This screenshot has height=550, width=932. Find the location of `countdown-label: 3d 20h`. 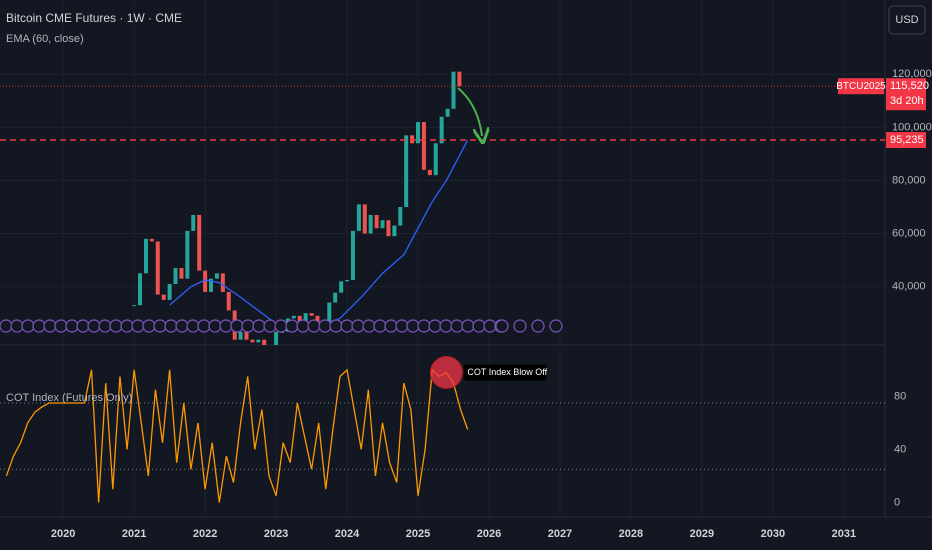

countdown-label: 3d 20h is located at coordinates (907, 101).